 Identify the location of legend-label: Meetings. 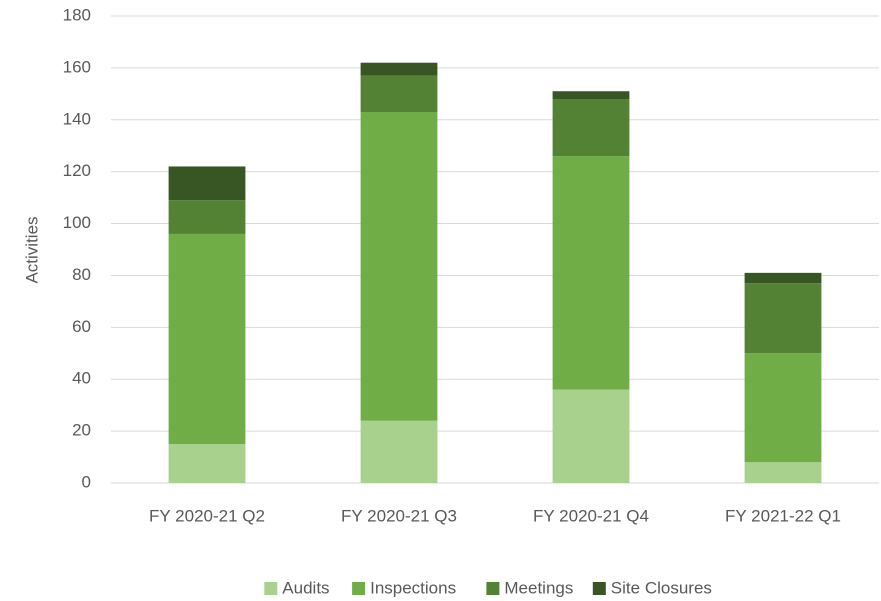
(538, 587).